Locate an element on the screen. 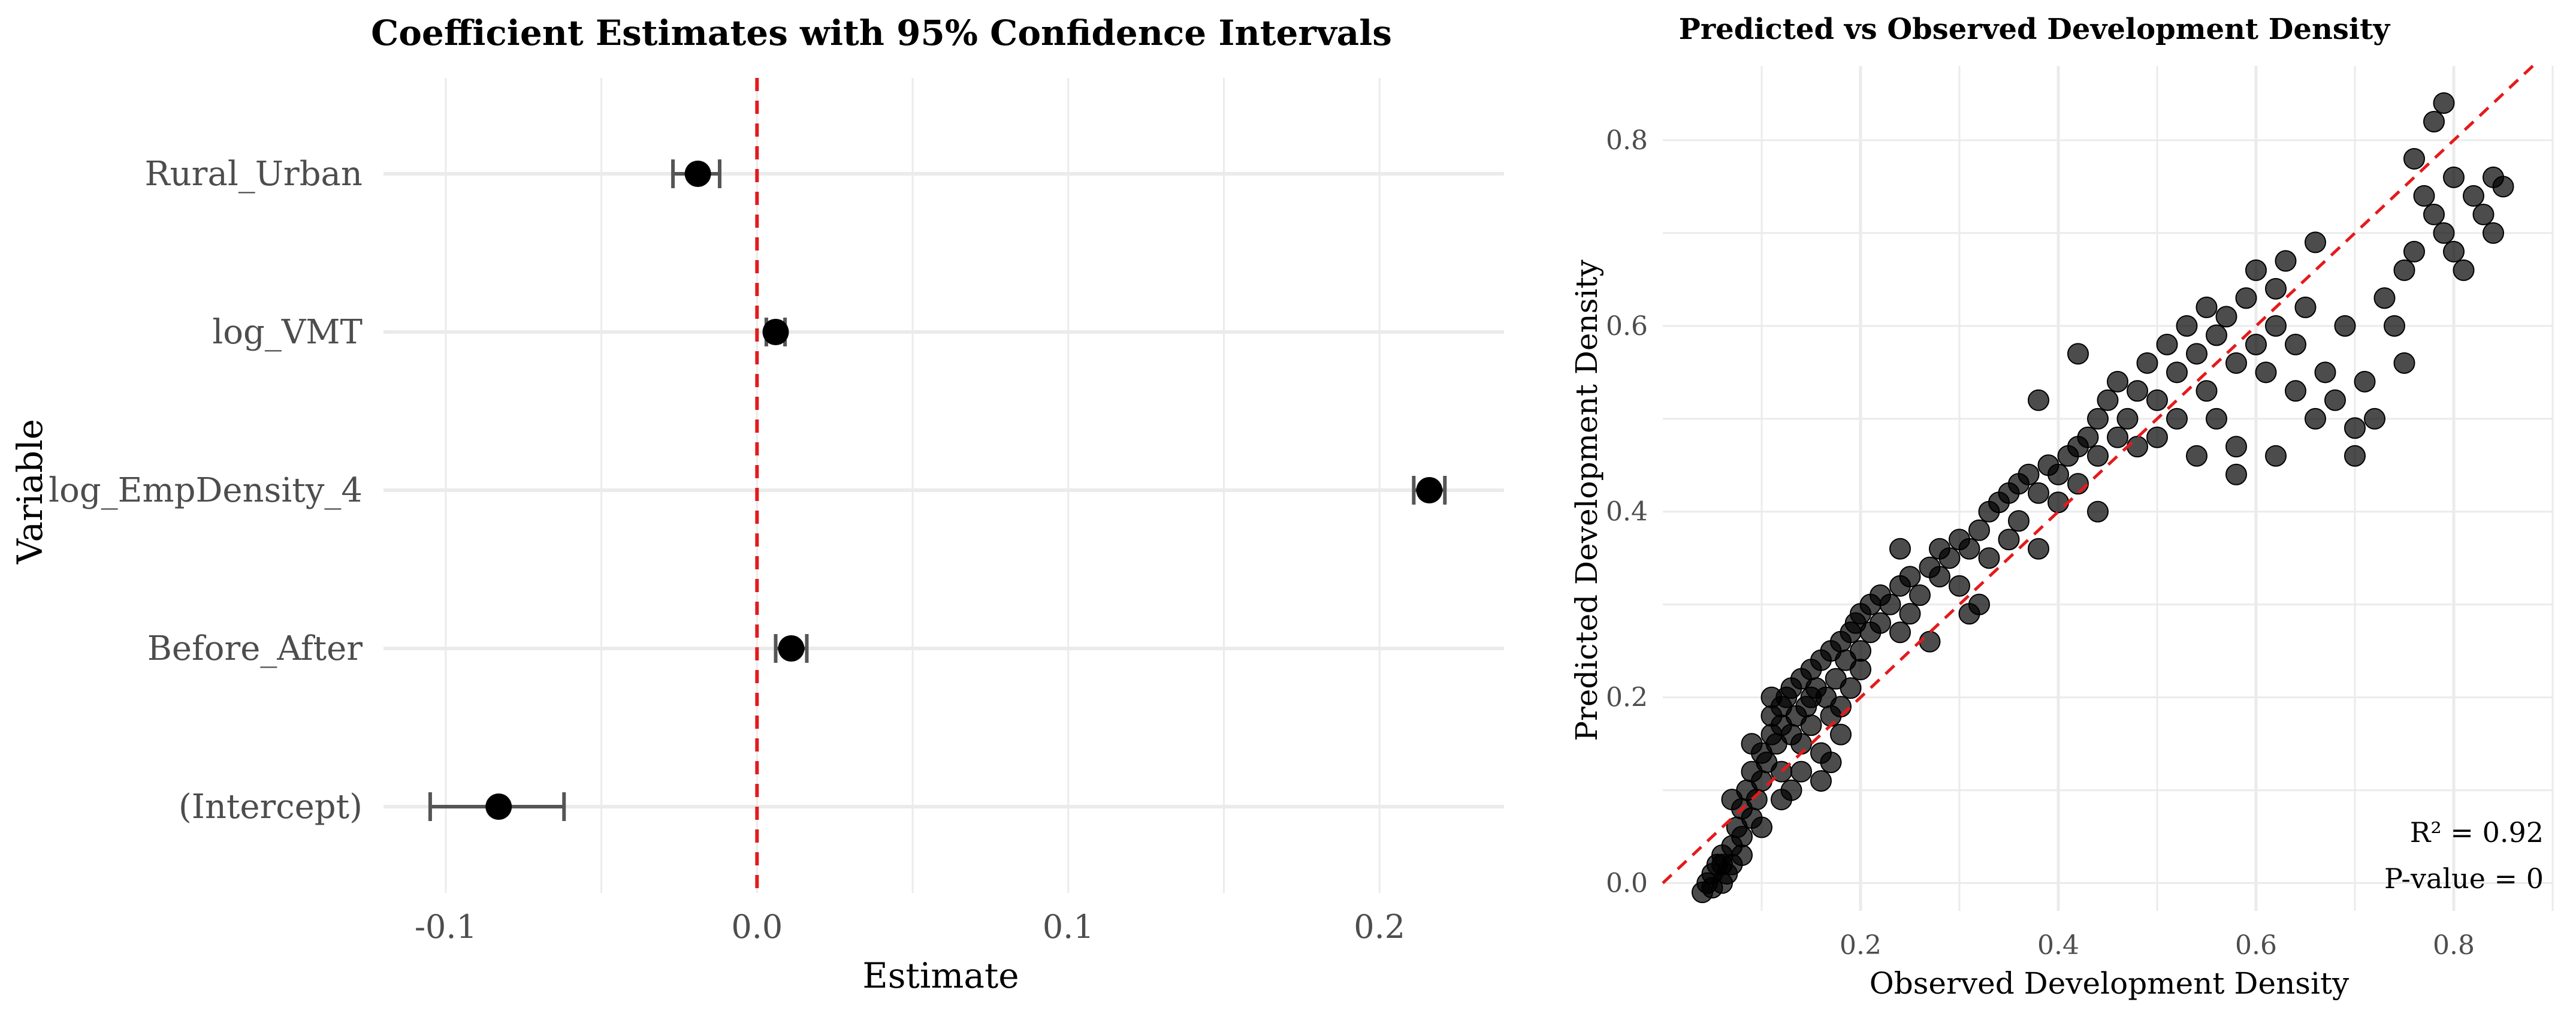  scatter-plot-y-tick-labels: 0.0 0.2 0.4 0.6 0.8 is located at coordinates (1627, 512).